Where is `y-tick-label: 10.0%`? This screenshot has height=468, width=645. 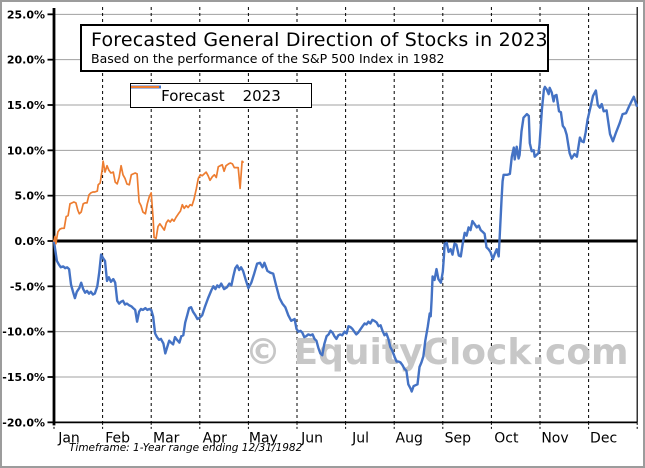 y-tick-label: 10.0% is located at coordinates (26, 150).